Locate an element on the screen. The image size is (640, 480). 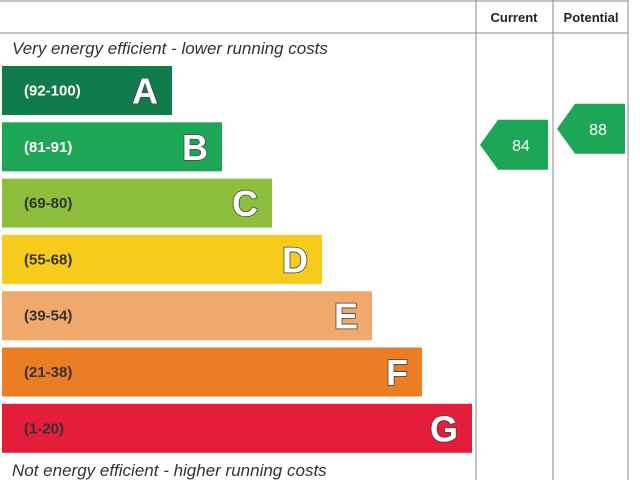
band-d: (55-68) D is located at coordinates (162, 259).